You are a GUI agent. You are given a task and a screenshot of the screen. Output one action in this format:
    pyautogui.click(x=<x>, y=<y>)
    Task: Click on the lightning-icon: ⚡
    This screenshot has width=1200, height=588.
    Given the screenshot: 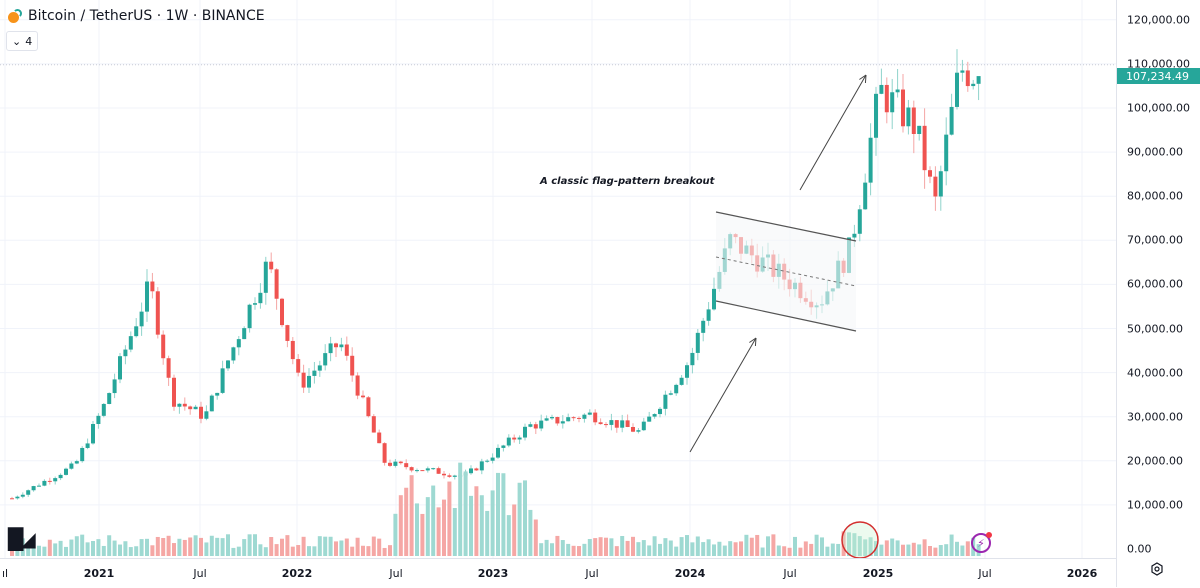 What is the action you would take?
    pyautogui.click(x=981, y=542)
    